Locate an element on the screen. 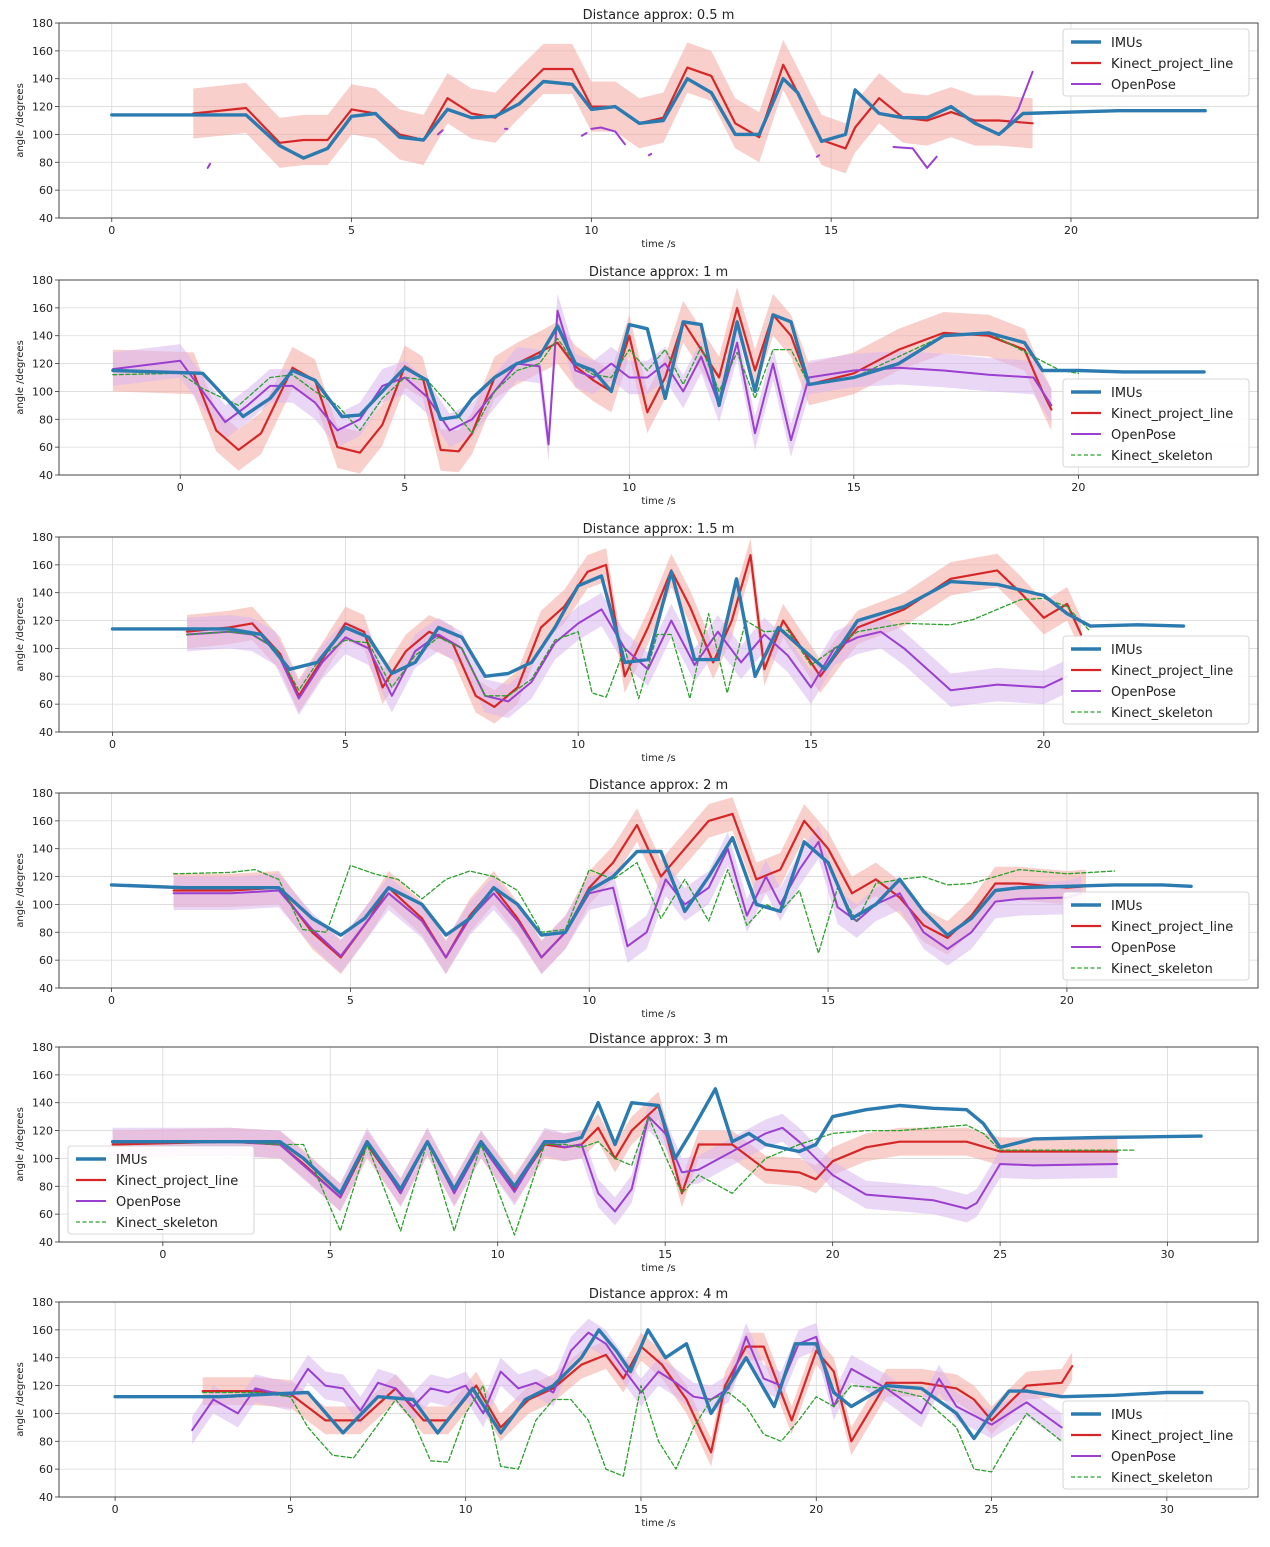 This screenshot has height=1547, width=1270. y-tick-label: 80 is located at coordinates (46, 932).